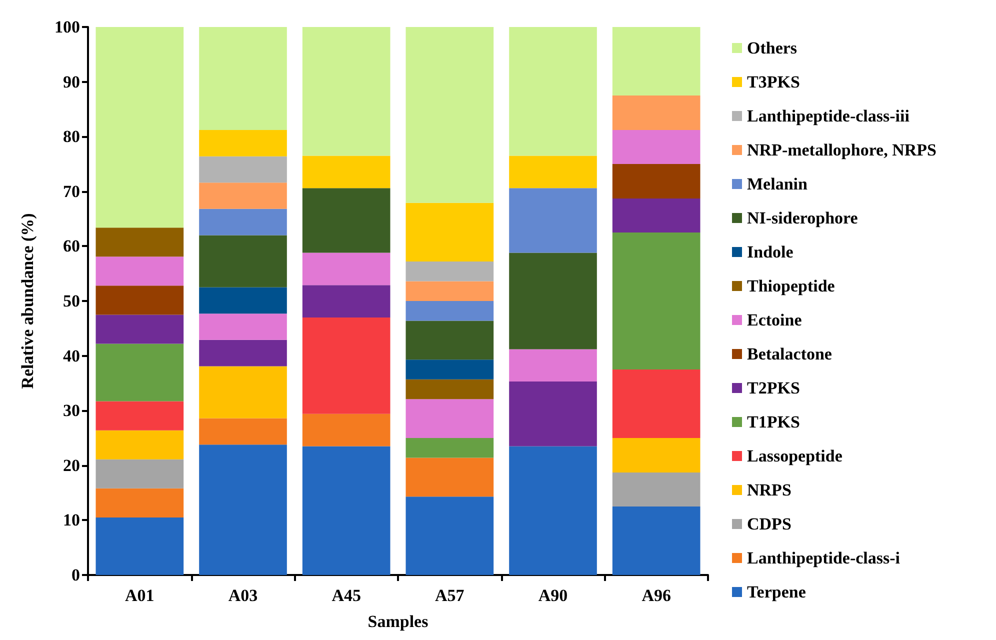 The width and height of the screenshot is (996, 640). Describe the element at coordinates (770, 252) in the screenshot. I see `legend-label: Indole` at that location.